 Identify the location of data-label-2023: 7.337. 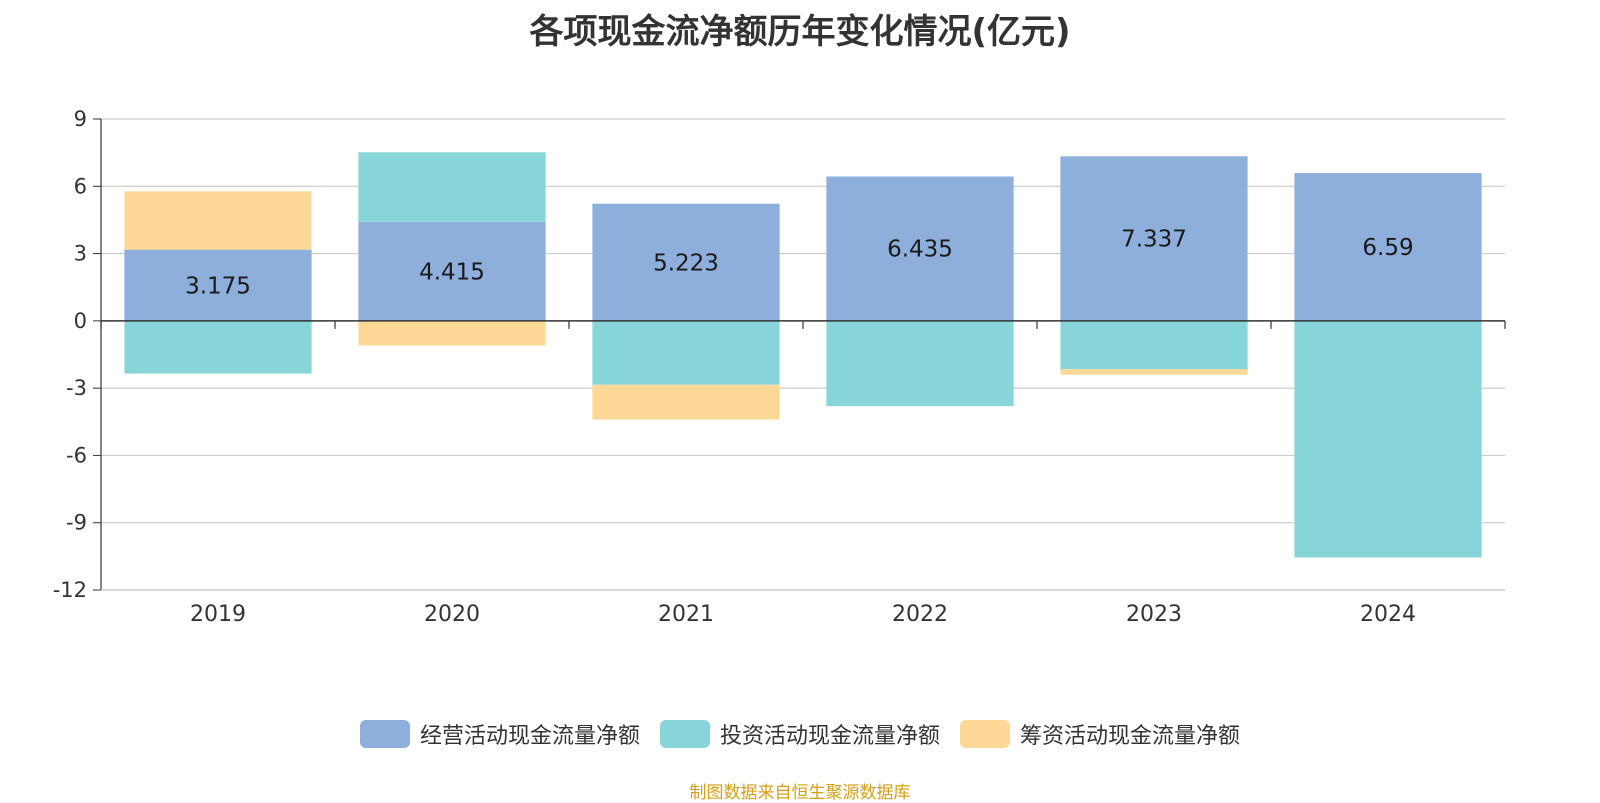
(1154, 240).